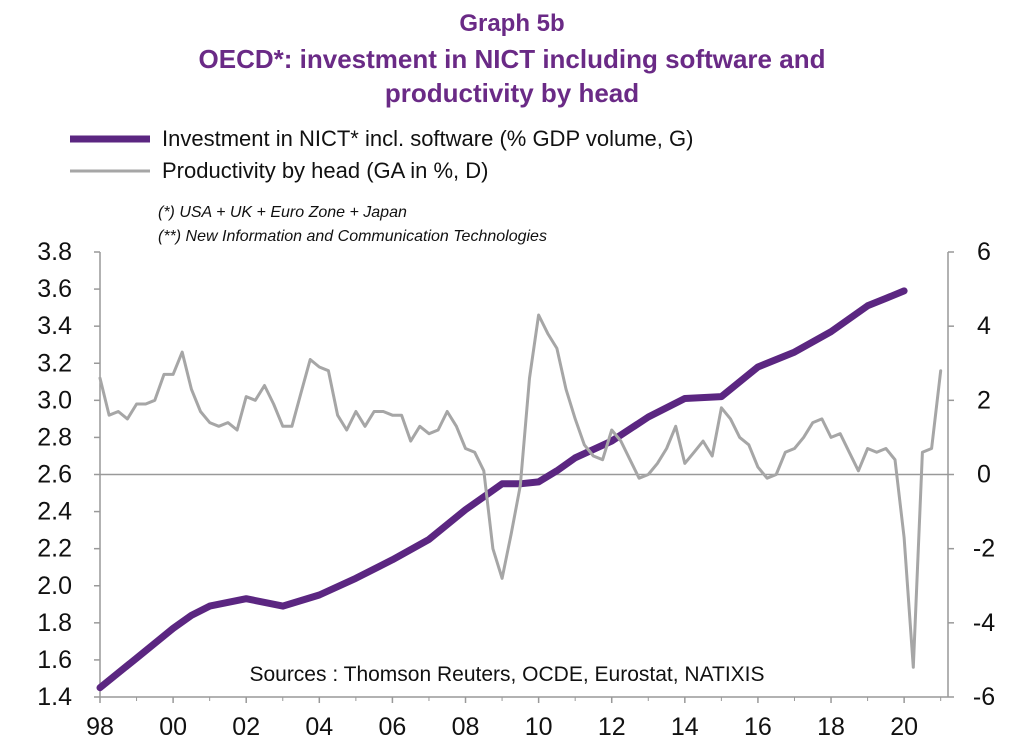 This screenshot has height=754, width=1024. I want to click on right-axis-tick-label: 4, so click(984, 326).